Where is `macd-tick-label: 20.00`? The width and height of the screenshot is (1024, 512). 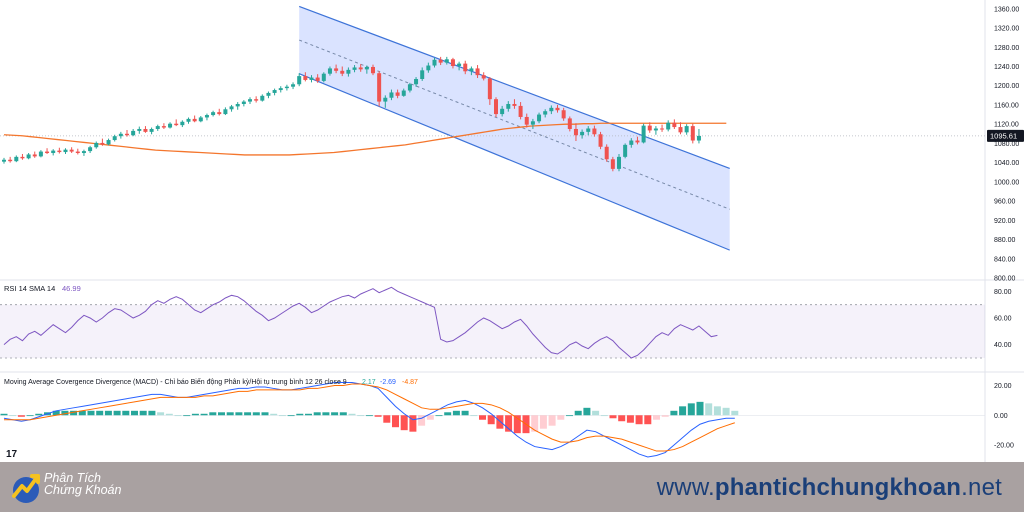
macd-tick-label: 20.00 is located at coordinates (1003, 386).